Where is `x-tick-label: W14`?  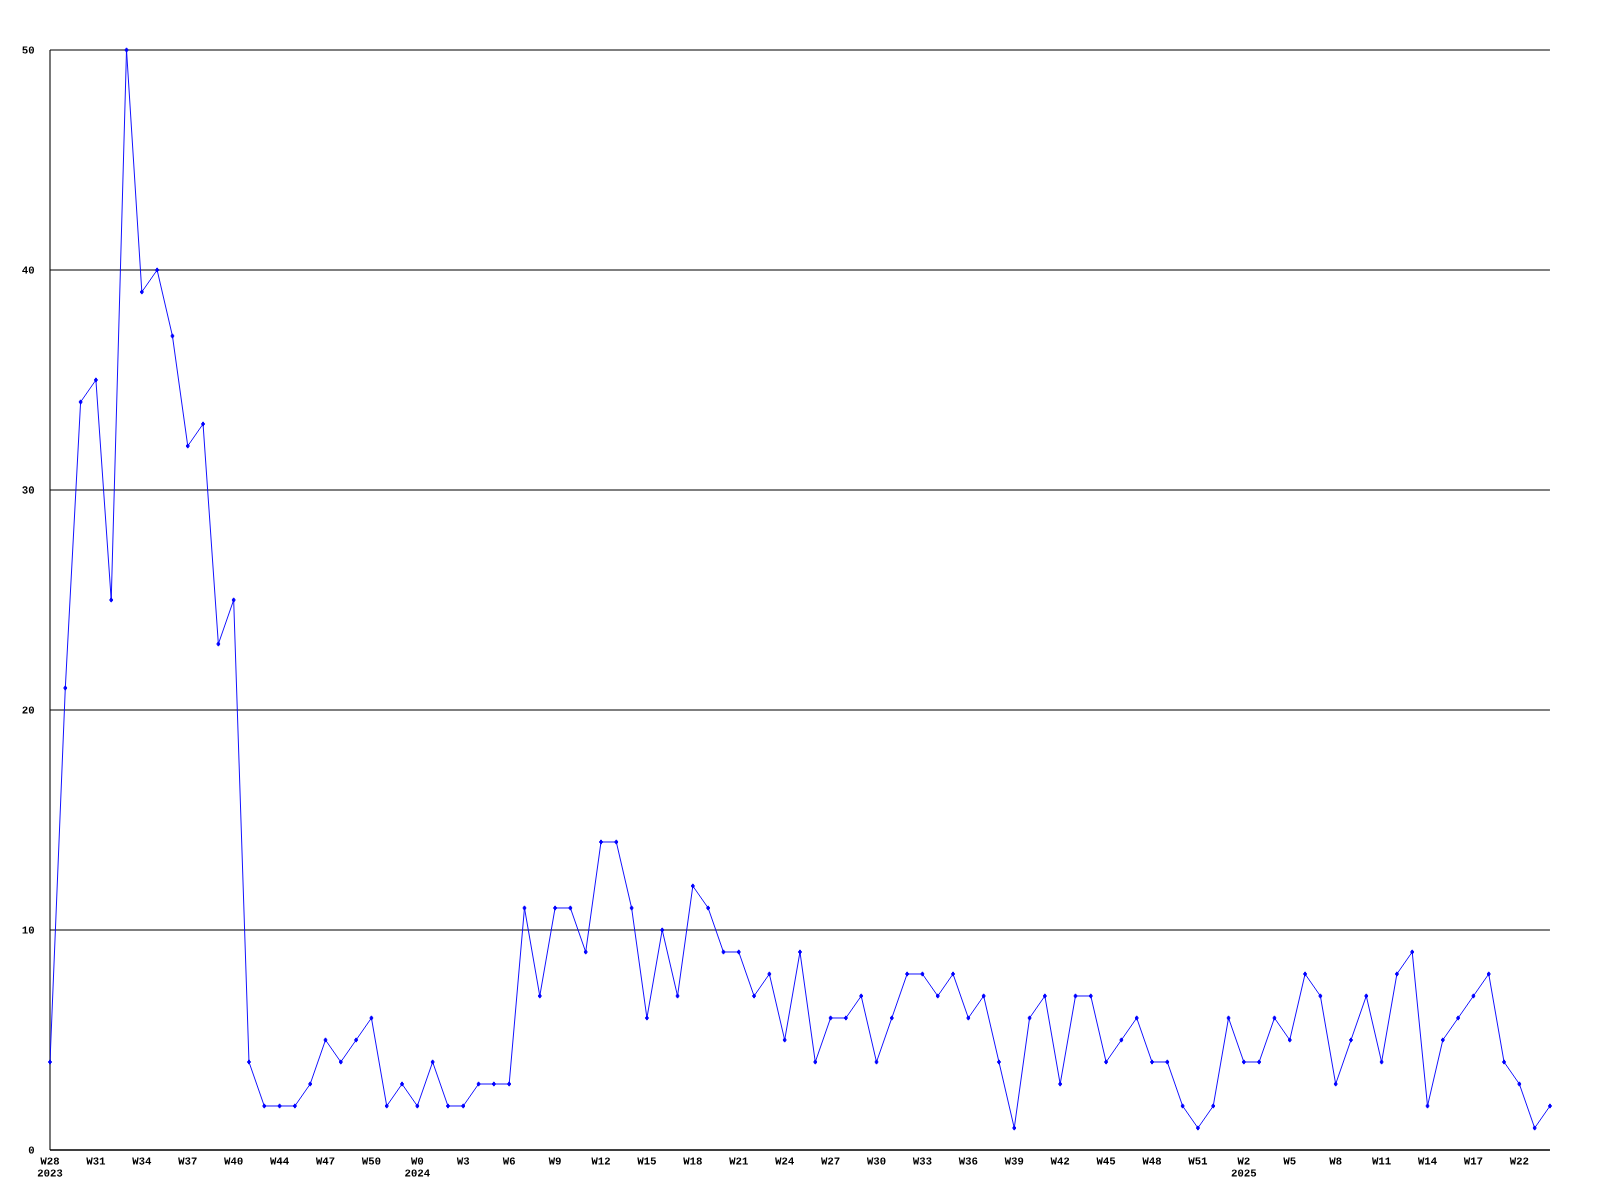 x-tick-label: W14 is located at coordinates (1427, 1161).